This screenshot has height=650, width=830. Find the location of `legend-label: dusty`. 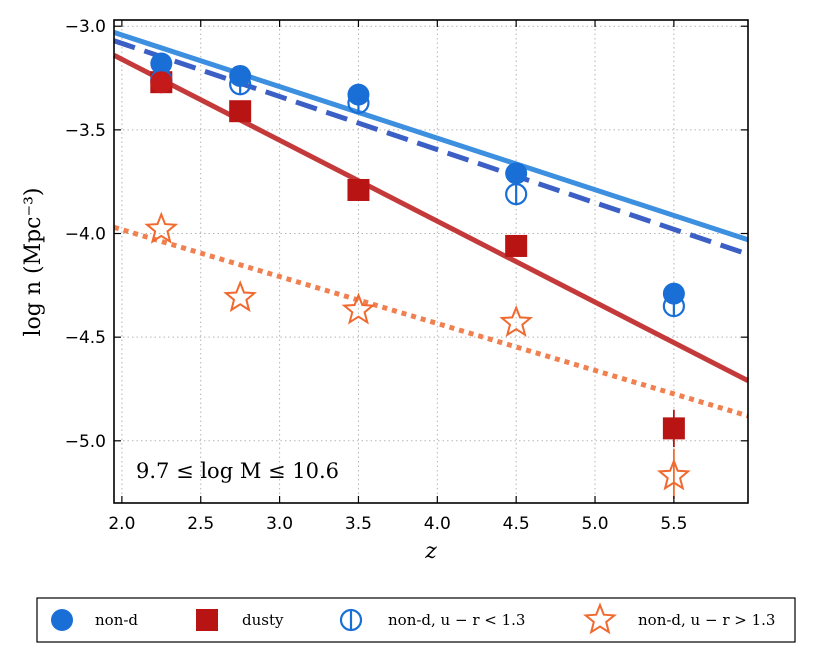

legend-label: dusty is located at coordinates (263, 620).